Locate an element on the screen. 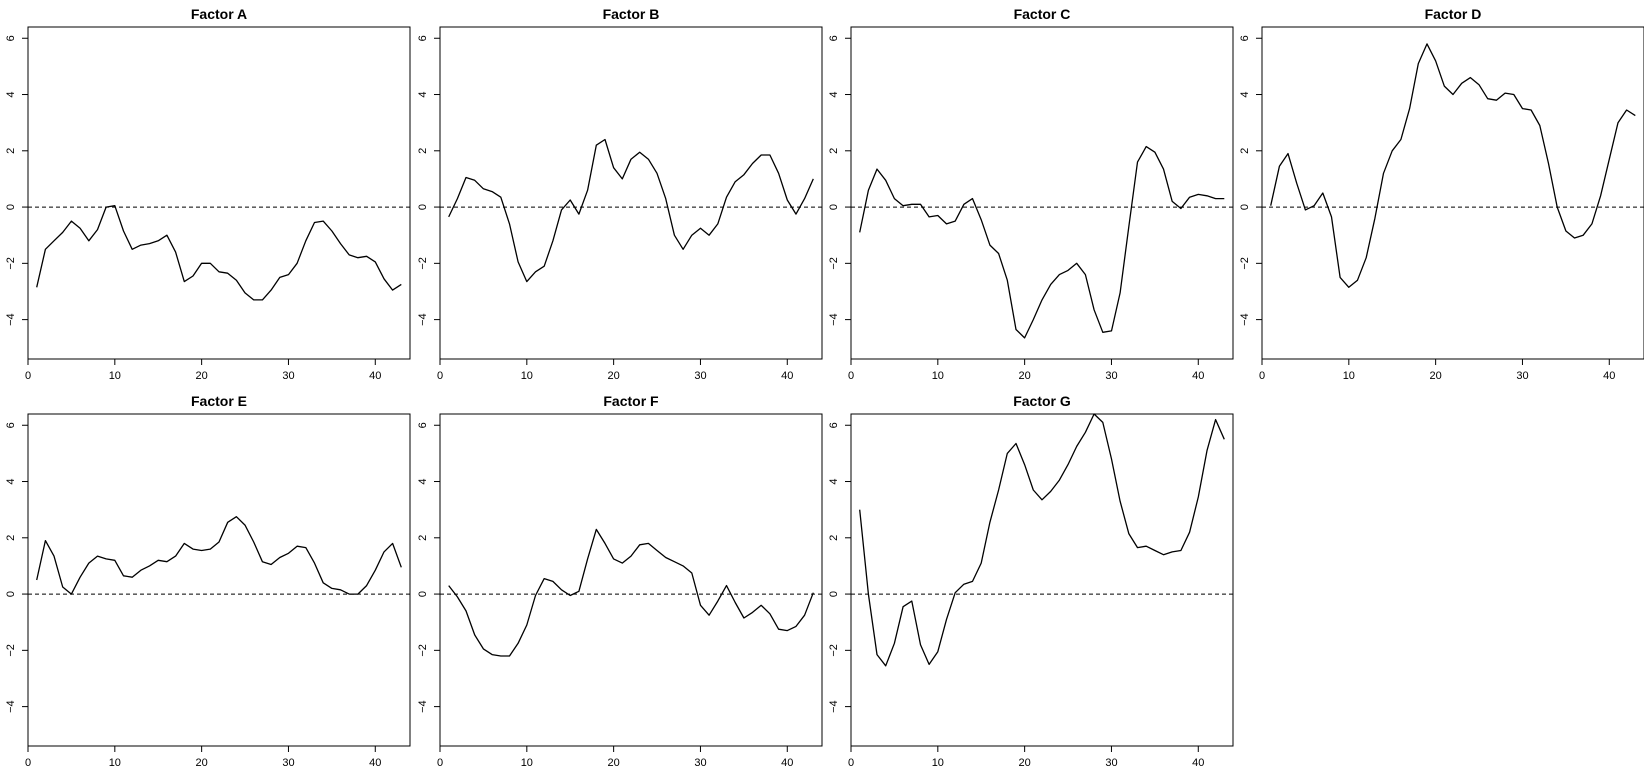 The width and height of the screenshot is (1644, 775). factor-a-x-tick-label: 30 is located at coordinates (288, 376).